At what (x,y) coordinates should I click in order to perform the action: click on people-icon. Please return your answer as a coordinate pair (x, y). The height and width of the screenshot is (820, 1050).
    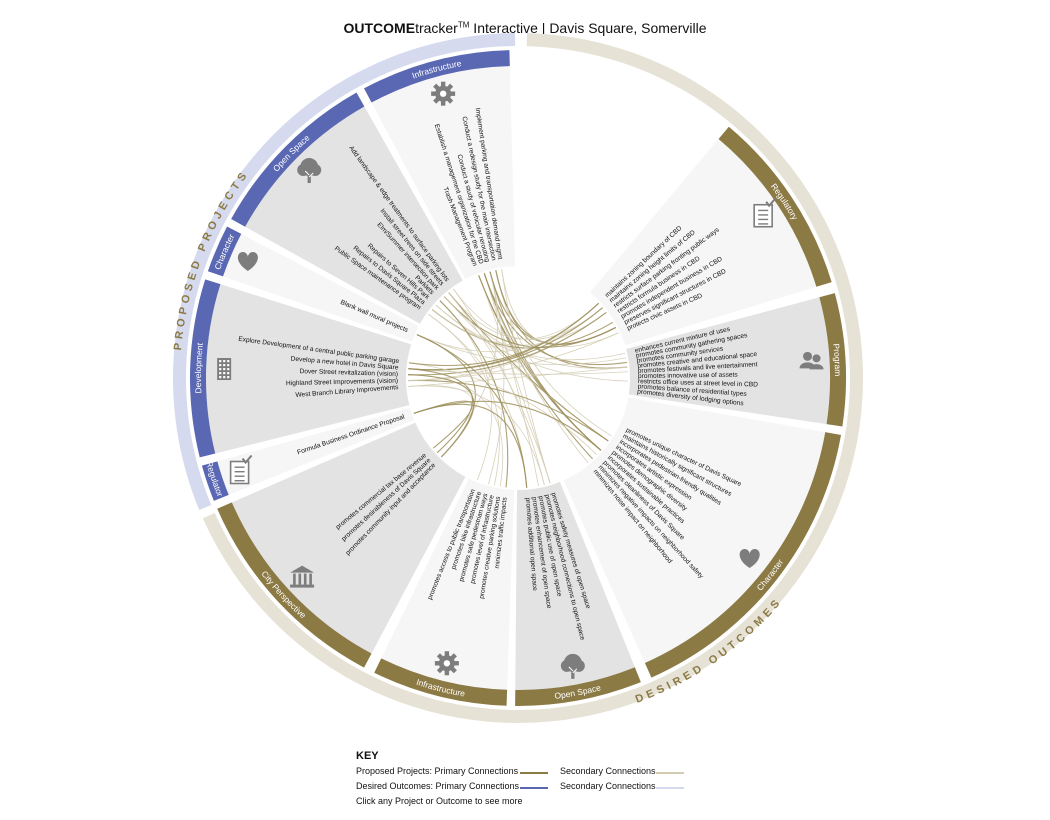
    Looking at the image, I should click on (811, 360).